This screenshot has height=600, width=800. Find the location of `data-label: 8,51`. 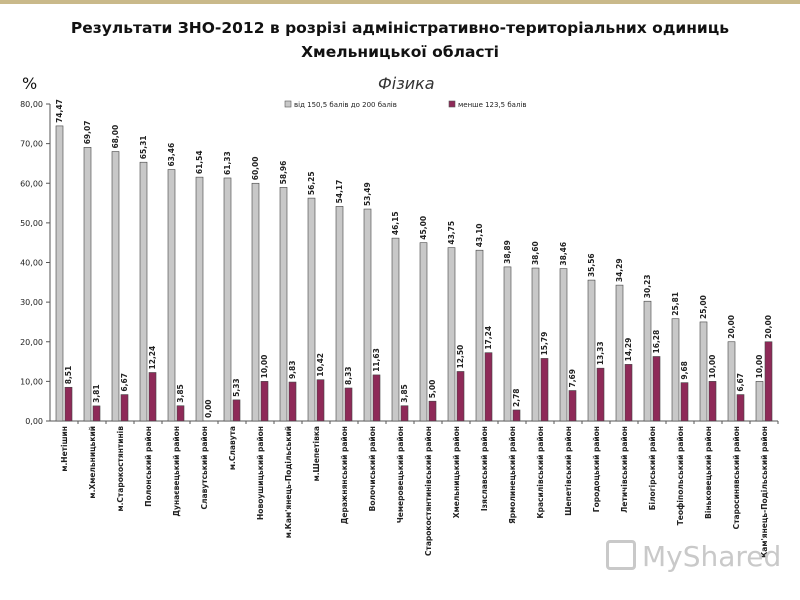

data-label: 8,51 is located at coordinates (68, 375).